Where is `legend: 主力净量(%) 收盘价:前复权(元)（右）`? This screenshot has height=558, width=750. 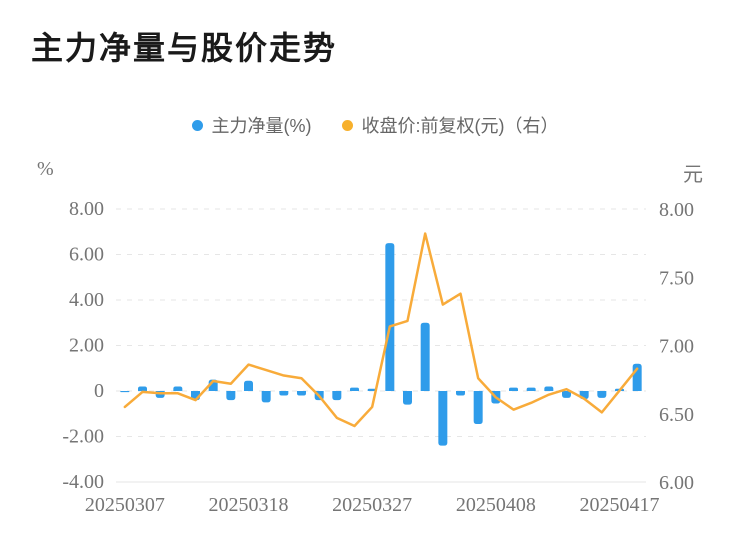
legend: 主力净量(%) 收盘价:前复权(元)（右） is located at coordinates (375, 125).